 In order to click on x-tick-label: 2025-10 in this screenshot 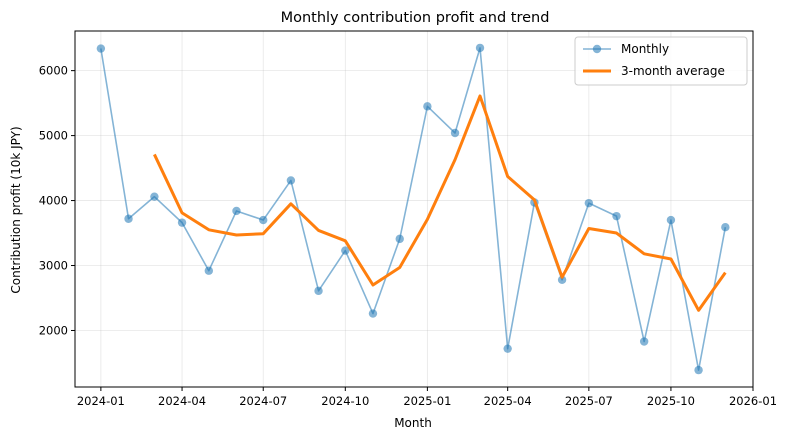, I will do `click(671, 401)`.